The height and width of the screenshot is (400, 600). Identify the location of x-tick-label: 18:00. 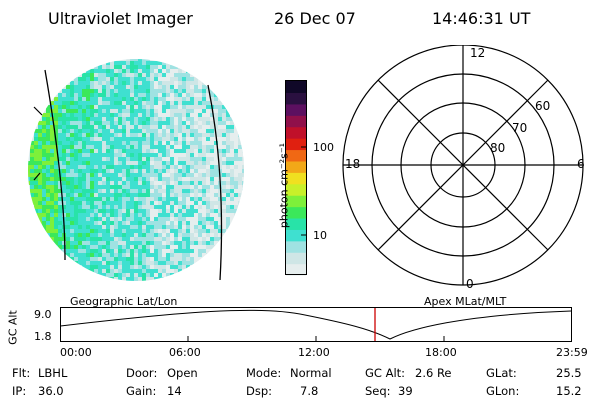
(441, 352).